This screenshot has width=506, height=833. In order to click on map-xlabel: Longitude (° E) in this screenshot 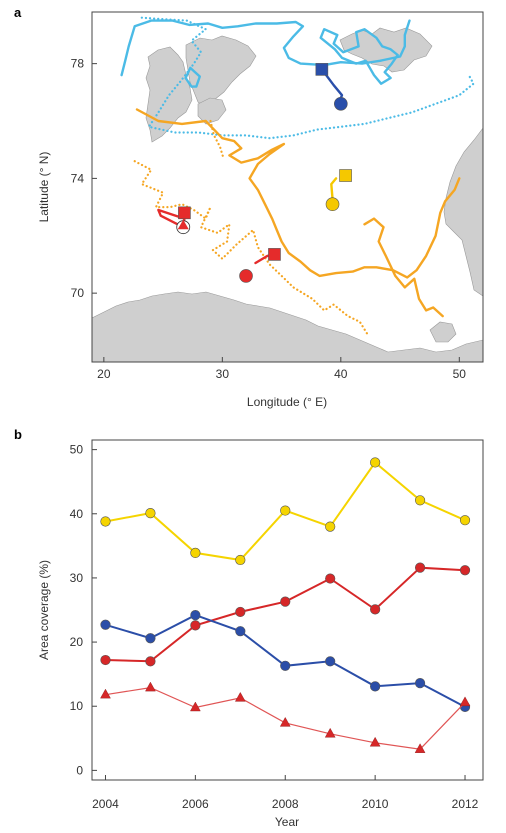, I will do `click(287, 402)`.